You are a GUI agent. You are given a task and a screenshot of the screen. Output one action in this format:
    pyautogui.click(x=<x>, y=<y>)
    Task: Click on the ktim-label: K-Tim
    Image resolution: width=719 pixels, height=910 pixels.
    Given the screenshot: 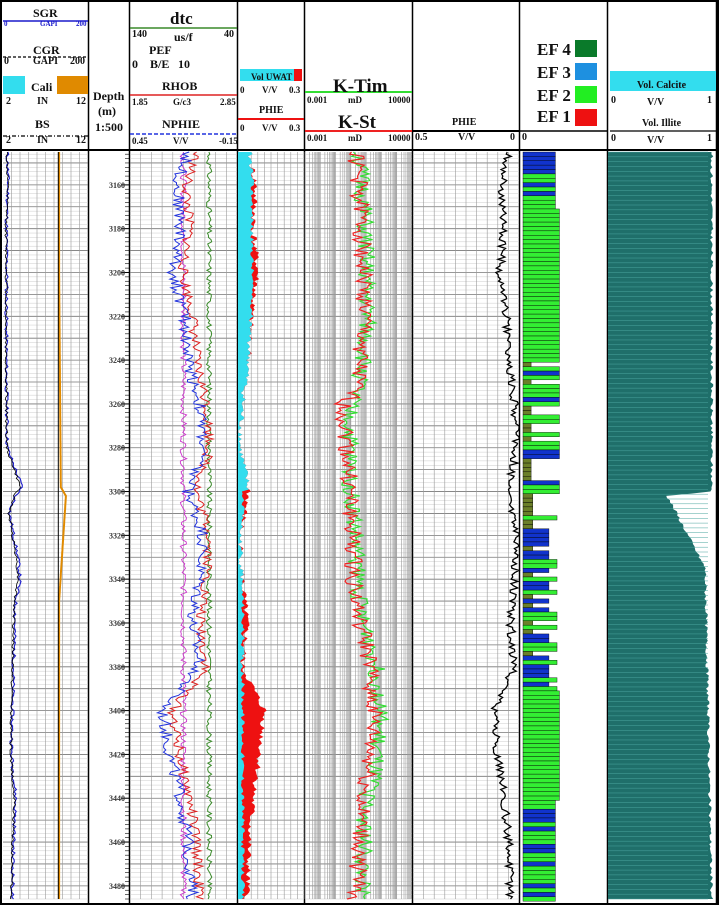 What is the action you would take?
    pyautogui.click(x=360, y=86)
    